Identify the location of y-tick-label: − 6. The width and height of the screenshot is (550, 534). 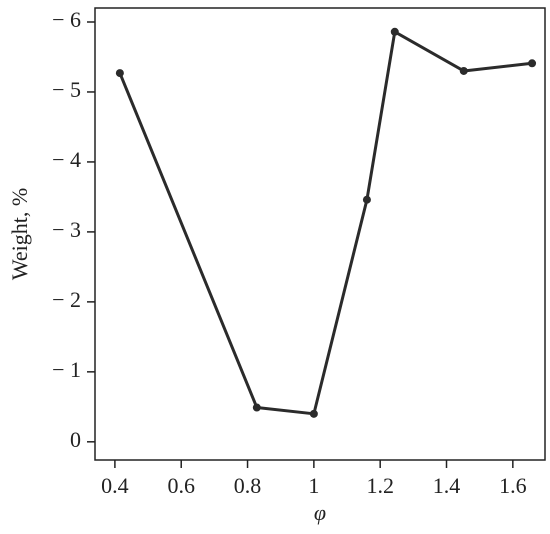
(66, 19).